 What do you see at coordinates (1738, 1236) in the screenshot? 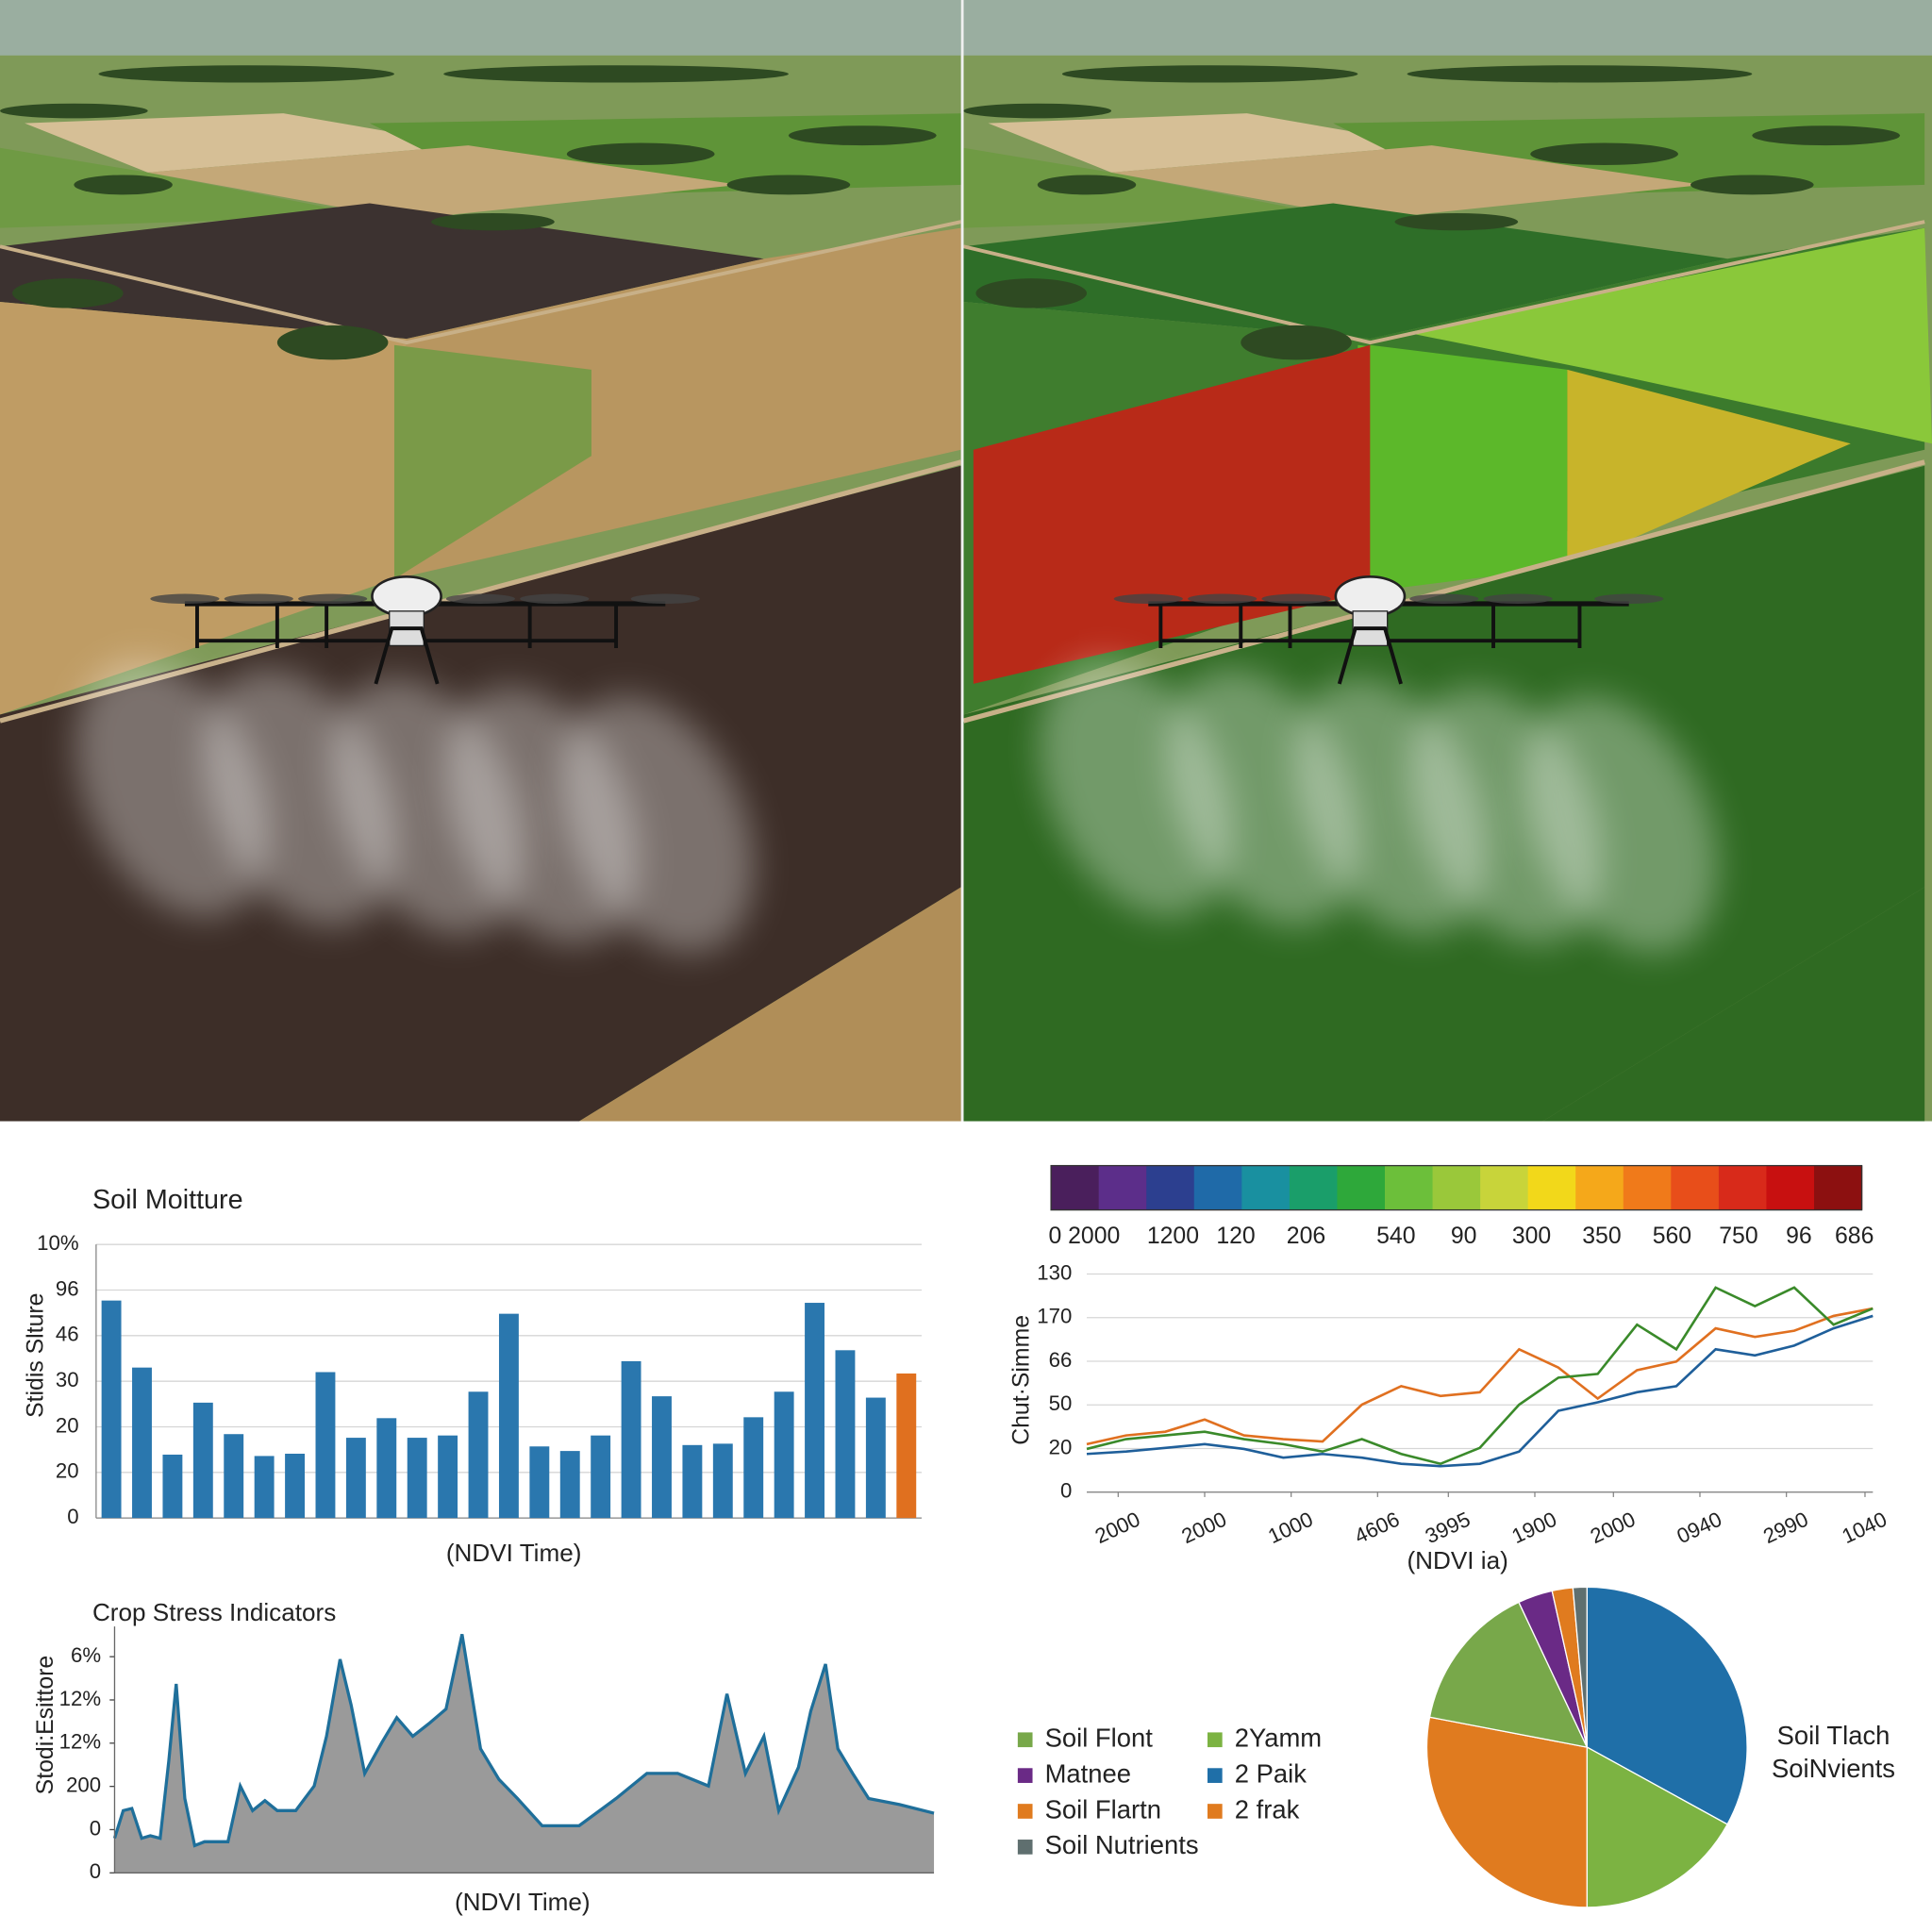
I see `colorbar-label: 750` at bounding box center [1738, 1236].